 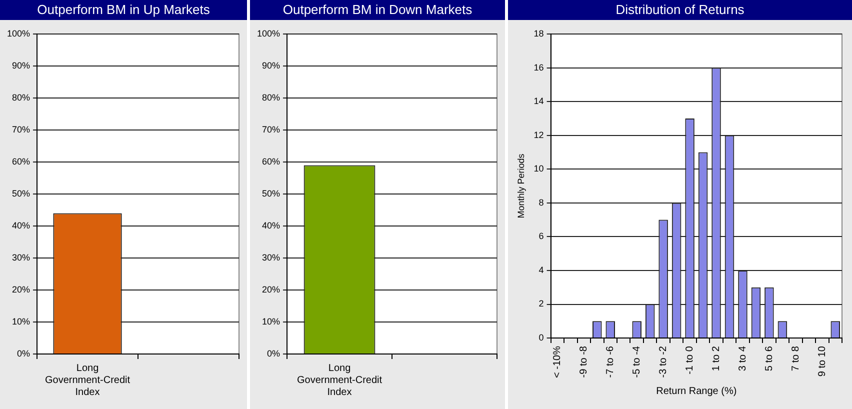 What do you see at coordinates (716, 359) in the screenshot?
I see `x-tick-label: 1 to 2` at bounding box center [716, 359].